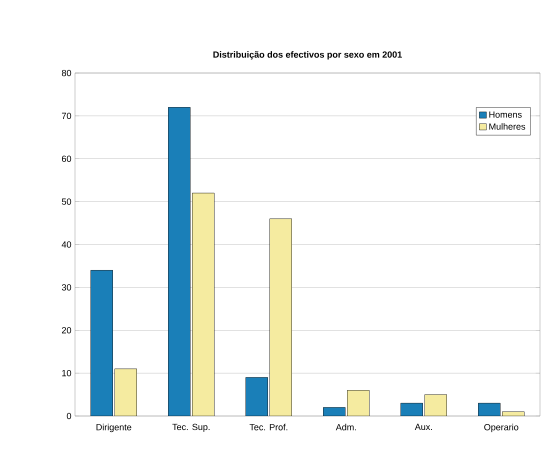  Describe the element at coordinates (501, 428) in the screenshot. I see `x-tick-label: Operario` at that location.